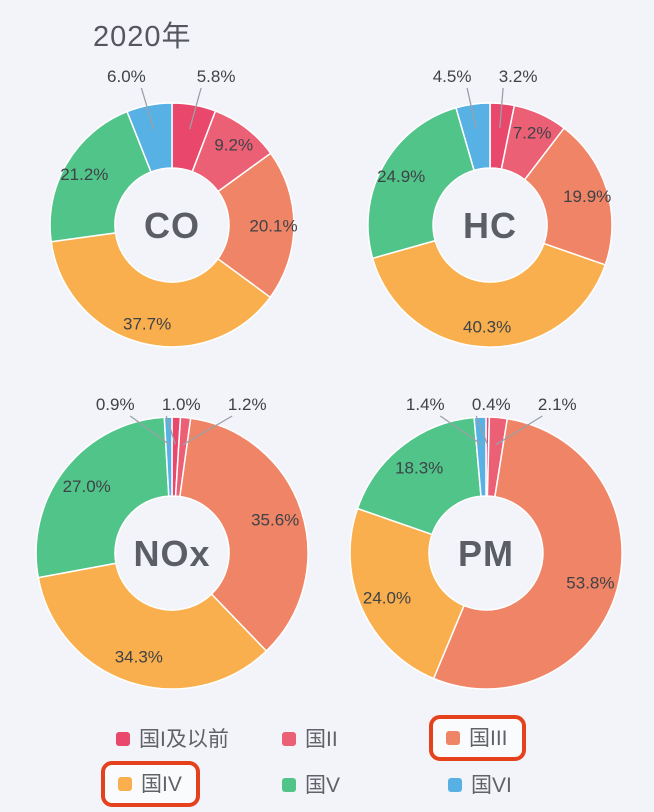 This screenshot has width=654, height=812. I want to click on slice-value-label: 27.0%, so click(87, 486).